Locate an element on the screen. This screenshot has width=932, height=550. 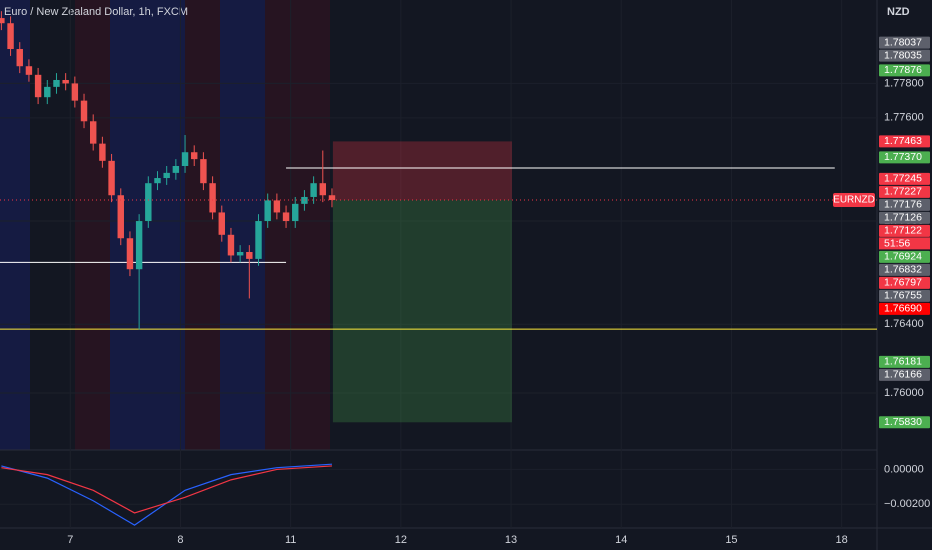
osc-tick-label: −0.00200 is located at coordinates (907, 504).